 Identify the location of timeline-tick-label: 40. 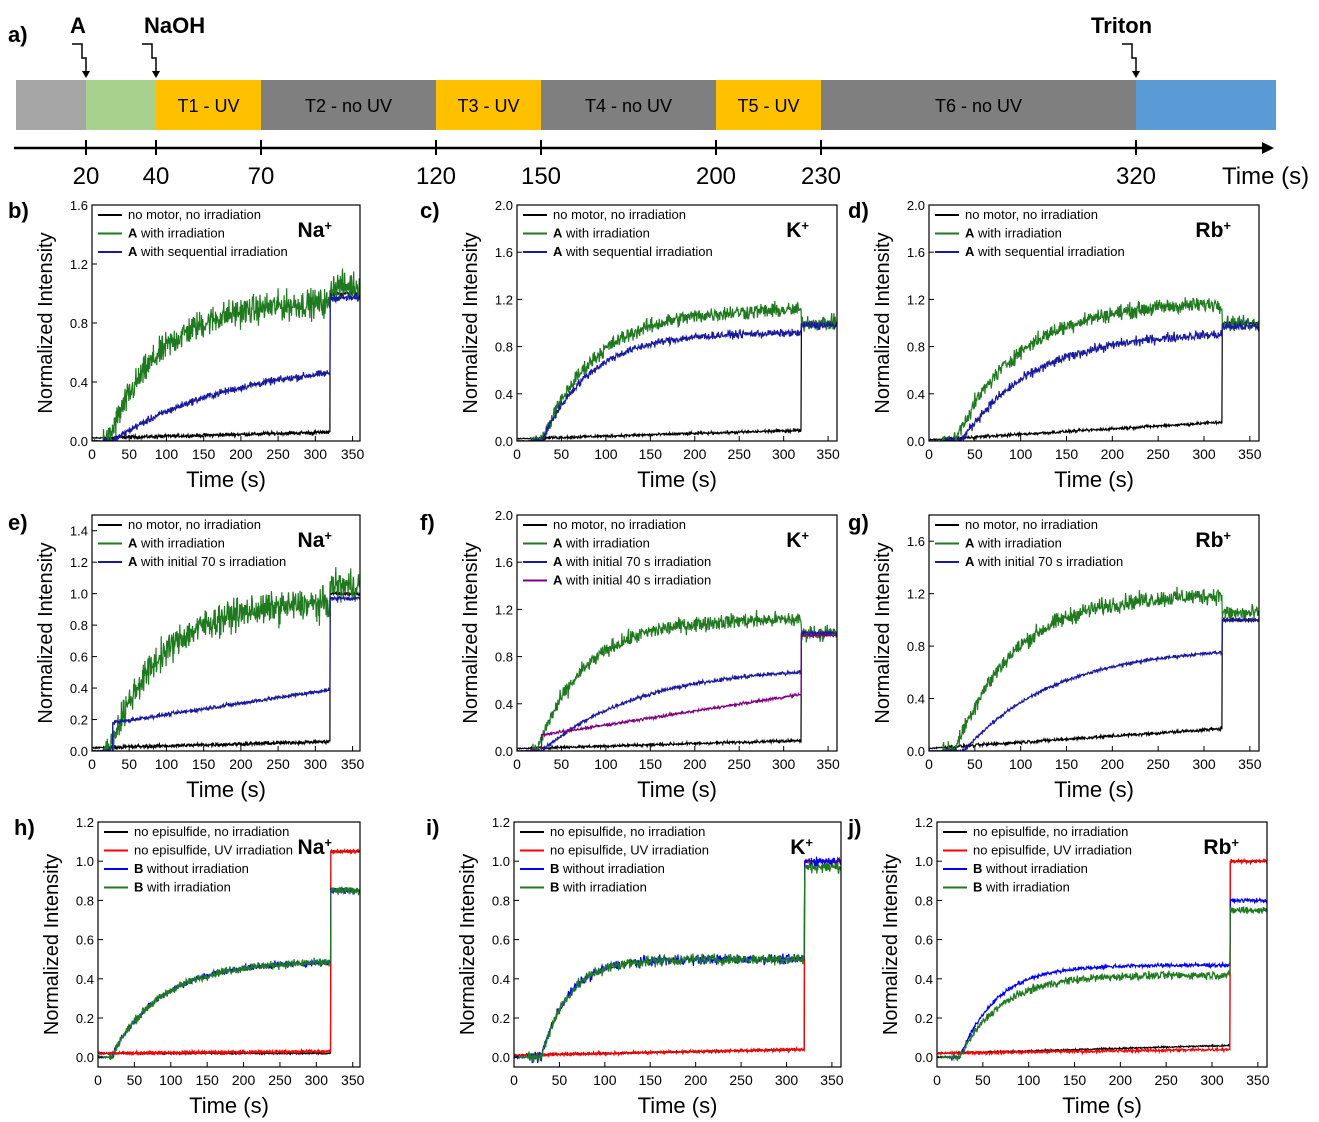
(156, 176).